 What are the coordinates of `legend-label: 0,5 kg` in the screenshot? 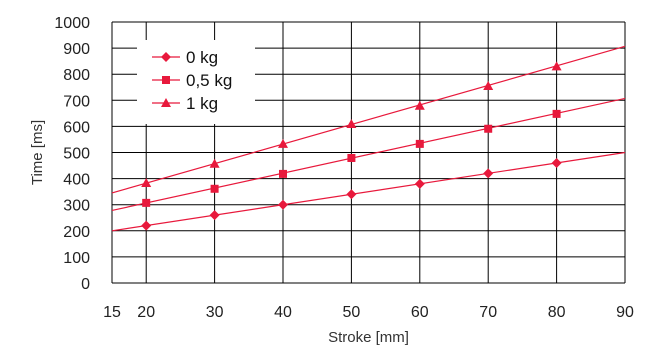 It's located at (209, 80).